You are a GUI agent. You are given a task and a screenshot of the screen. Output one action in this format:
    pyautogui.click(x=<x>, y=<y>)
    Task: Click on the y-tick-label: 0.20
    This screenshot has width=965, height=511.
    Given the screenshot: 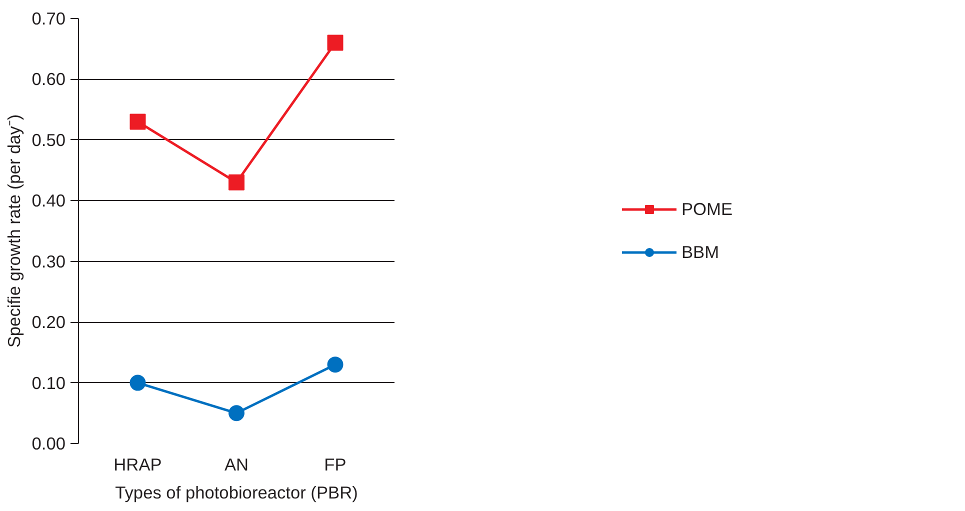 What is the action you would take?
    pyautogui.click(x=49, y=322)
    